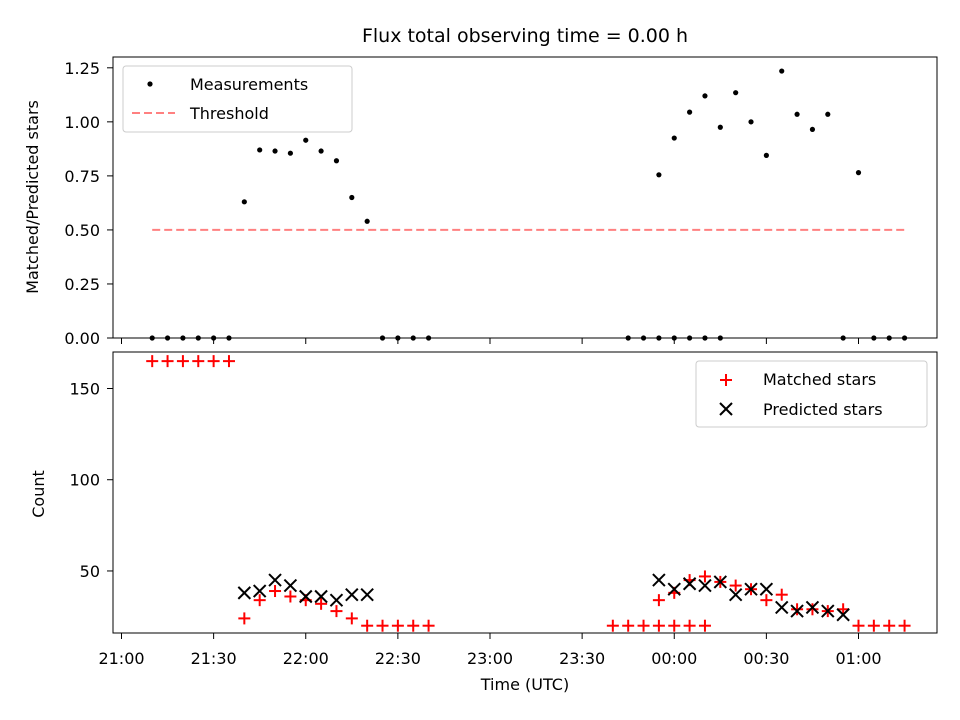 This screenshot has width=960, height=720. What do you see at coordinates (82, 338) in the screenshot?
I see `y-tick-label: 0.00` at bounding box center [82, 338].